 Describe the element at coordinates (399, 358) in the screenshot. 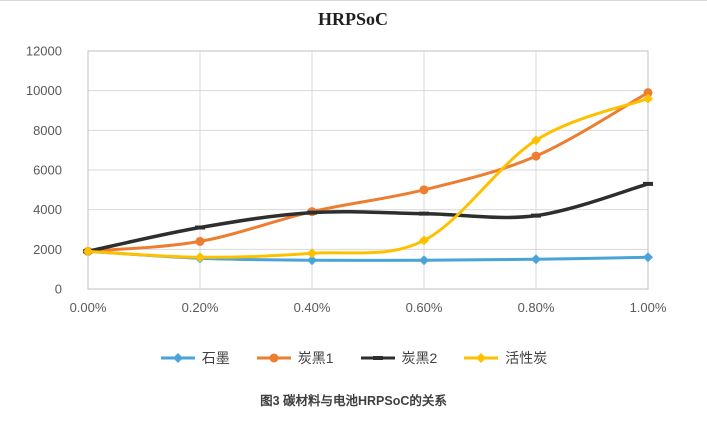

I see `legend-item-carbon-black-2: 炭黑2` at that location.